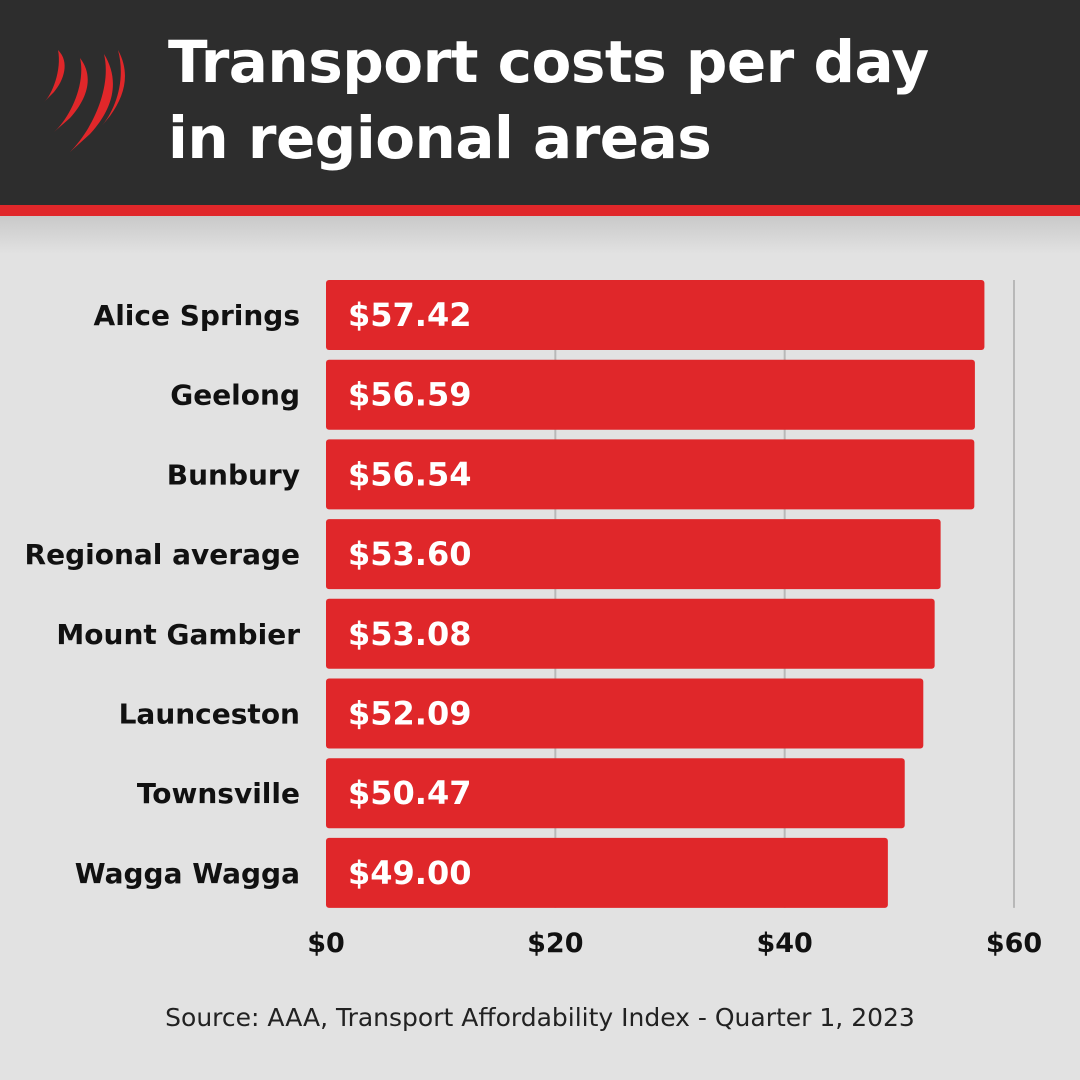 The height and width of the screenshot is (1080, 1080). Describe the element at coordinates (209, 714) in the screenshot. I see `category-label: Launceston` at that location.